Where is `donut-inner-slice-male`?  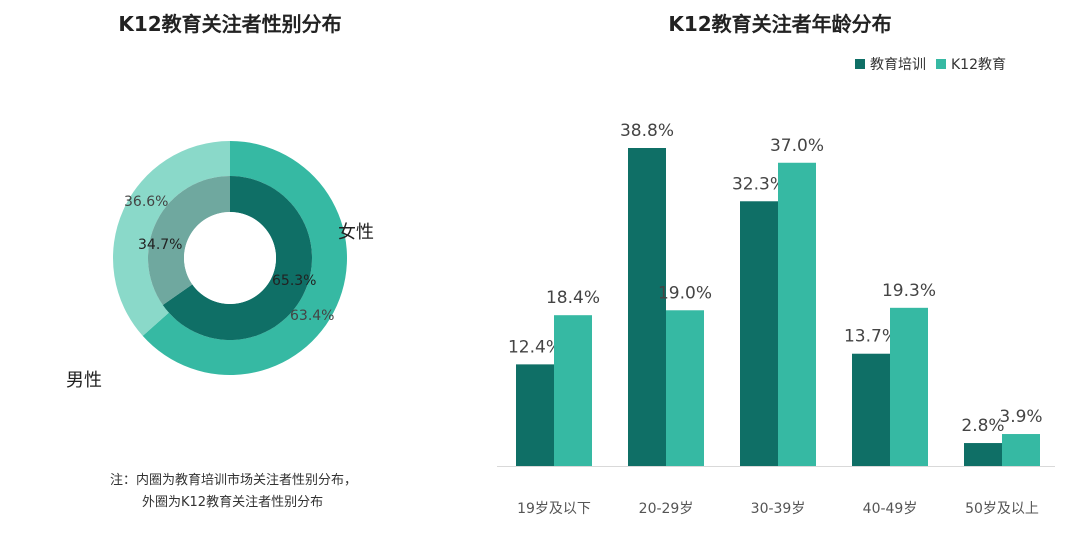
donut-inner-slice-male is located at coordinates (189, 240).